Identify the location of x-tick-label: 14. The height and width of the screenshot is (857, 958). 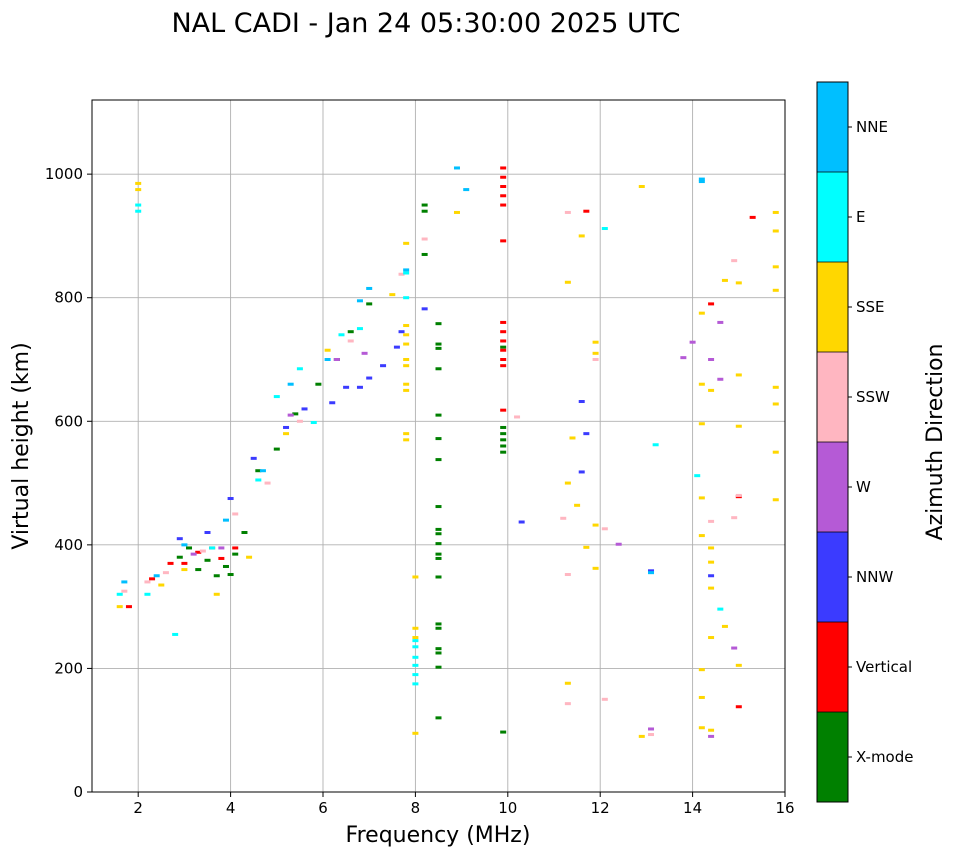
(692, 808).